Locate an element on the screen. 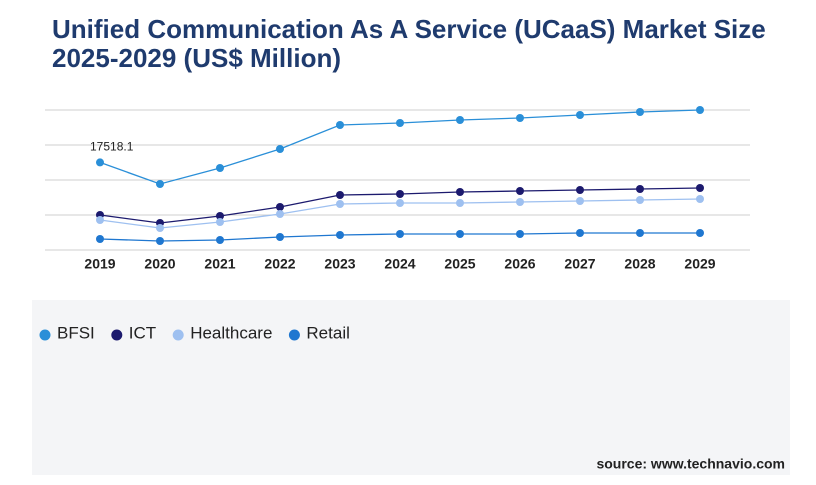 The image size is (816, 485). x-tick-label: 2027 is located at coordinates (579, 264).